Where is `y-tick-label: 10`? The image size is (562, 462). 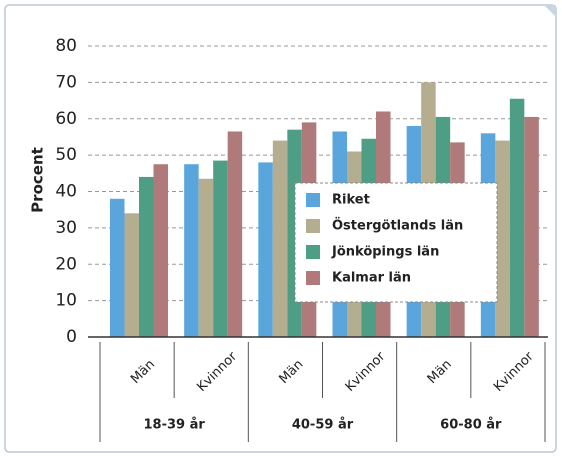 y-tick-label: 10 is located at coordinates (66, 301).